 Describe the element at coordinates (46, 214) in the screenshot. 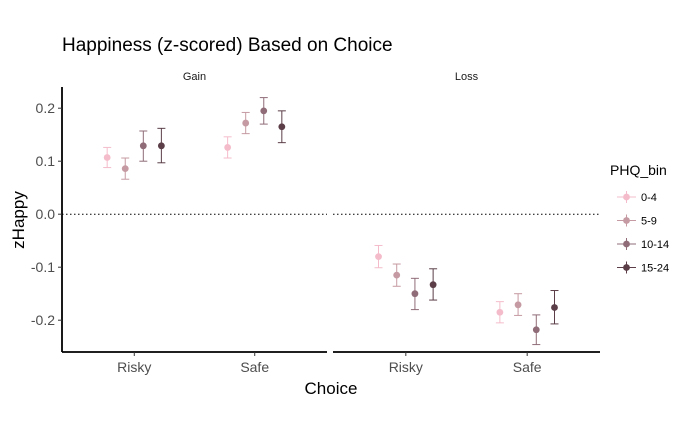

I see `y-tick-label: 0.0` at that location.